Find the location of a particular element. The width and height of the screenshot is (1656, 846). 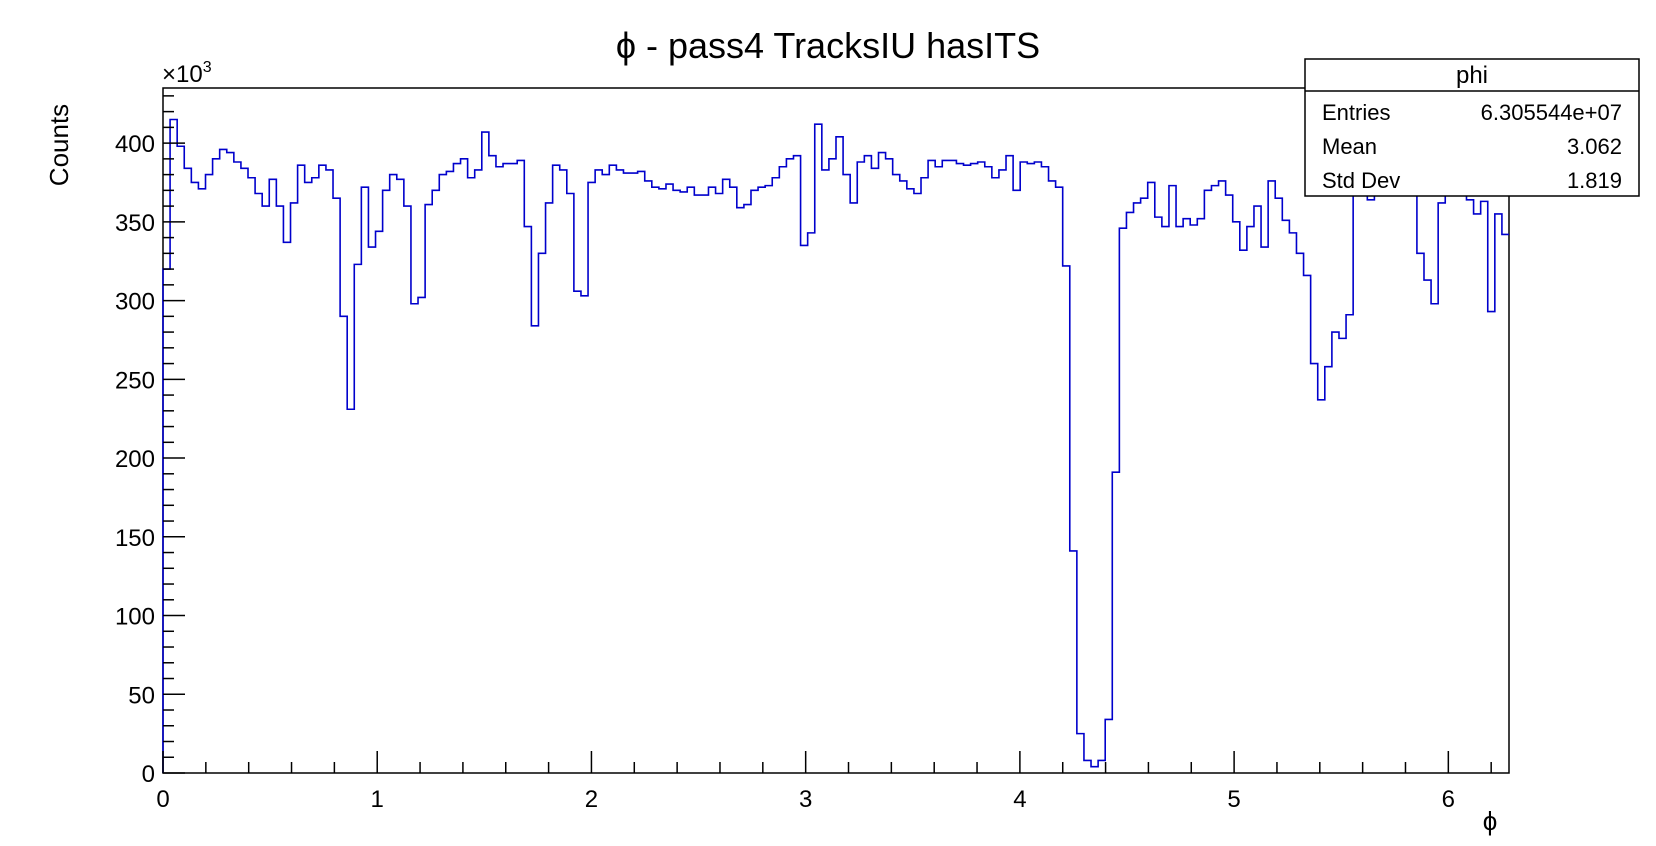

x-tick-label: 3 is located at coordinates (805, 799).